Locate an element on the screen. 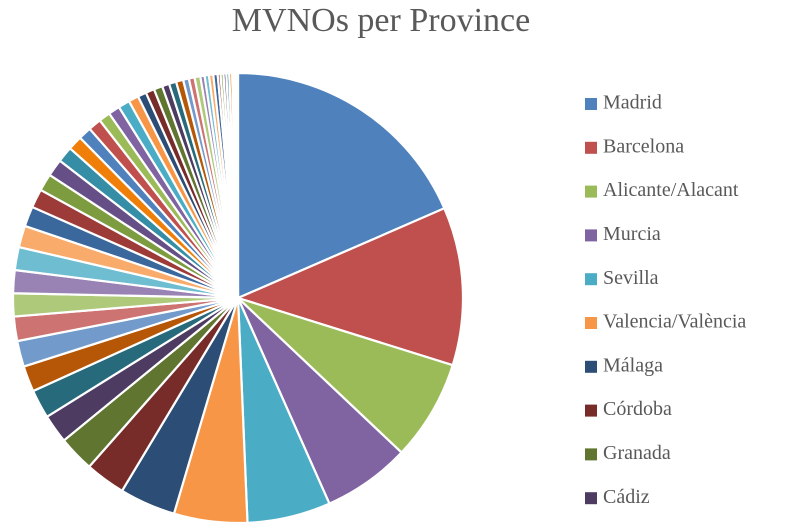 This screenshot has height=532, width=805. legend-label: Málaga is located at coordinates (633, 365).